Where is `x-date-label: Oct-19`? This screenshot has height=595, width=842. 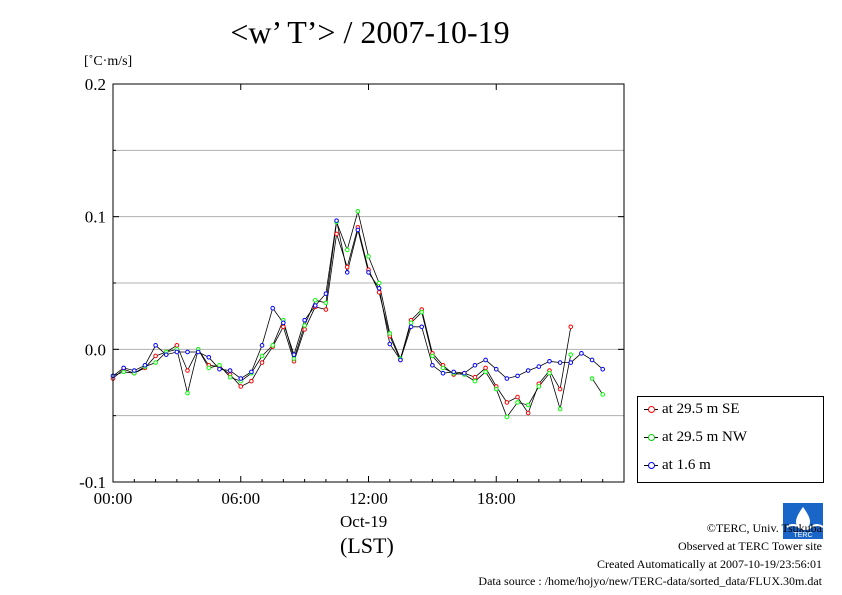
x-date-label: Oct-19 is located at coordinates (364, 521).